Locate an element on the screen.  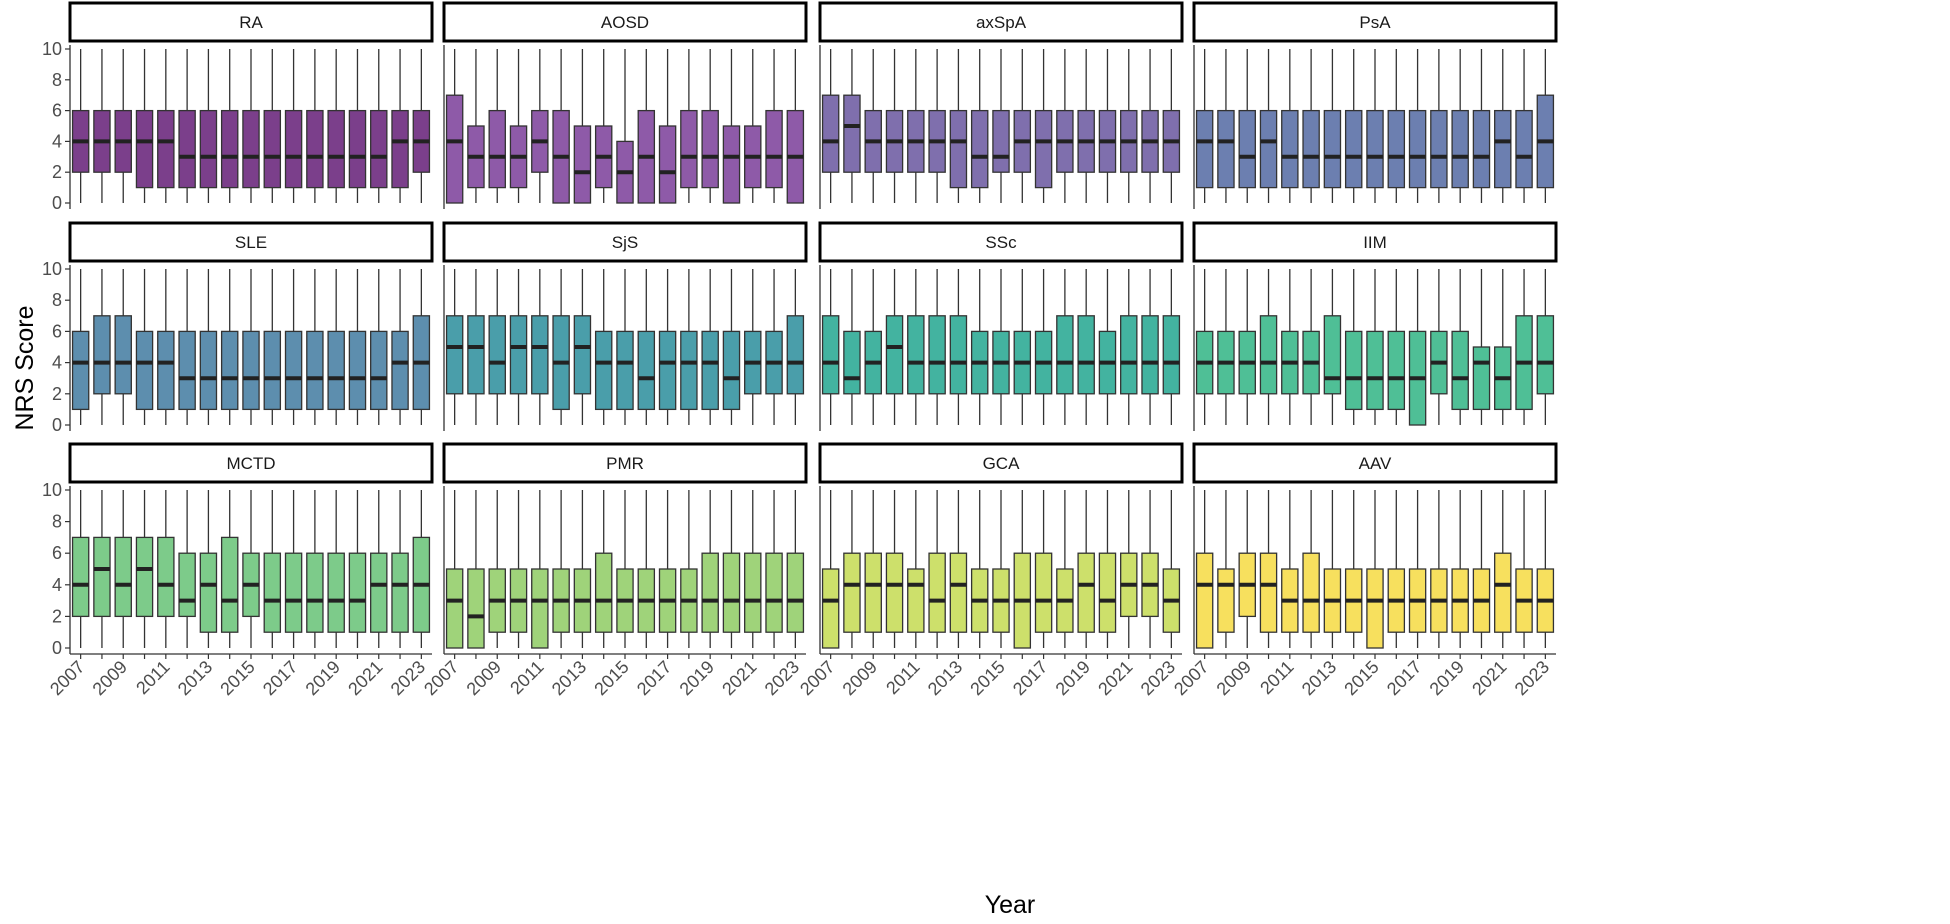
panel-ra: RA 0 2 4 6 8 10 is located at coordinates (238, 107).